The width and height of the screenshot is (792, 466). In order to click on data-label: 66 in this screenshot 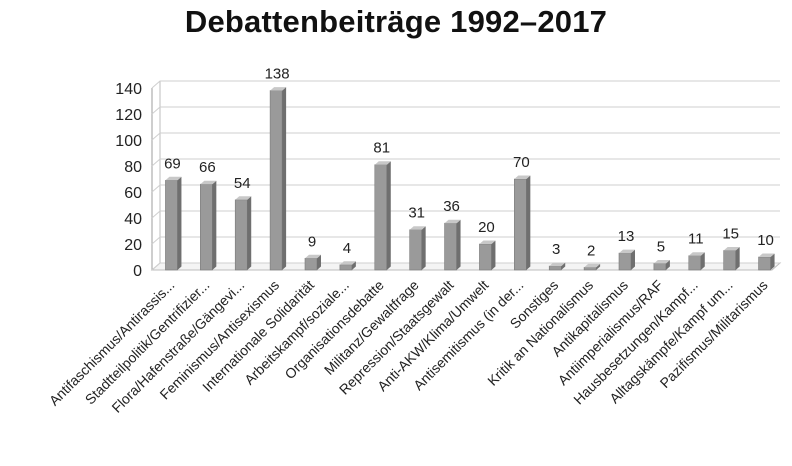, I will do `click(207, 167)`.